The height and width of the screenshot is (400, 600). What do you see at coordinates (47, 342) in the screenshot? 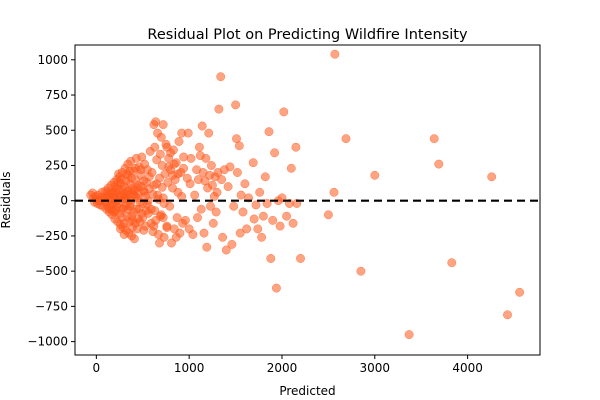
I see `y-tick-label: −1000` at bounding box center [47, 342].